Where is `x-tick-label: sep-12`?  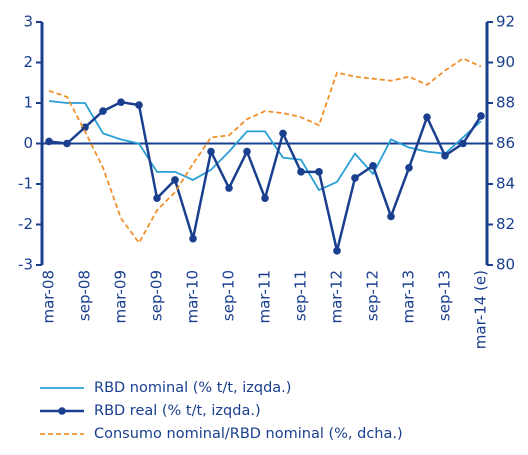 x-tick-label: sep-12 is located at coordinates (373, 295).